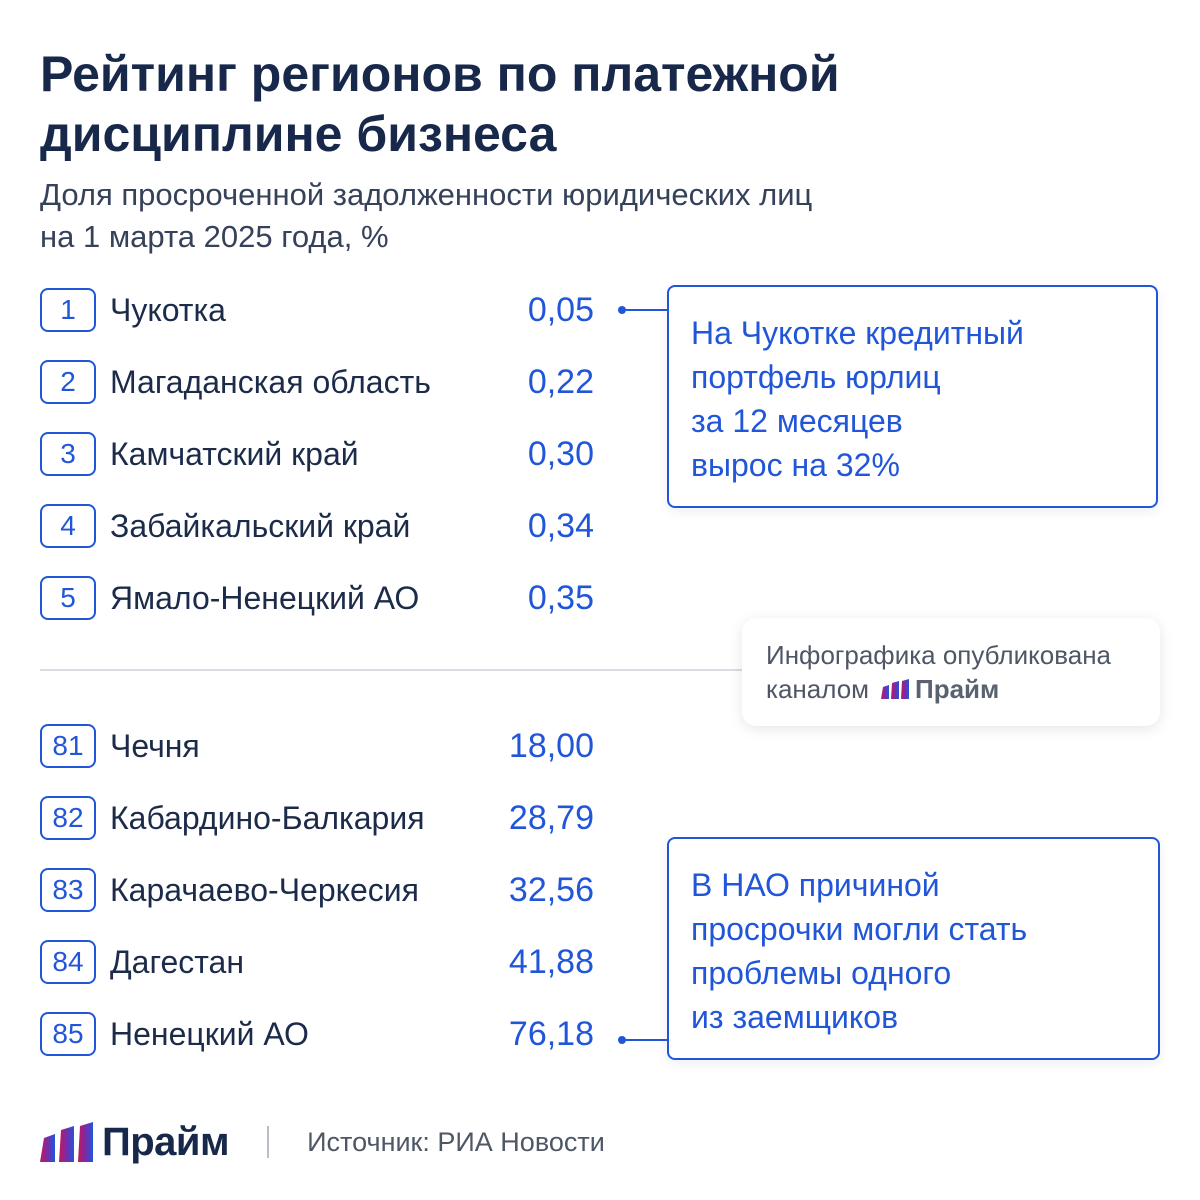 This screenshot has height=1200, width=1200. Describe the element at coordinates (177, 961) in the screenshot. I see `region-name: Дагестан` at that location.